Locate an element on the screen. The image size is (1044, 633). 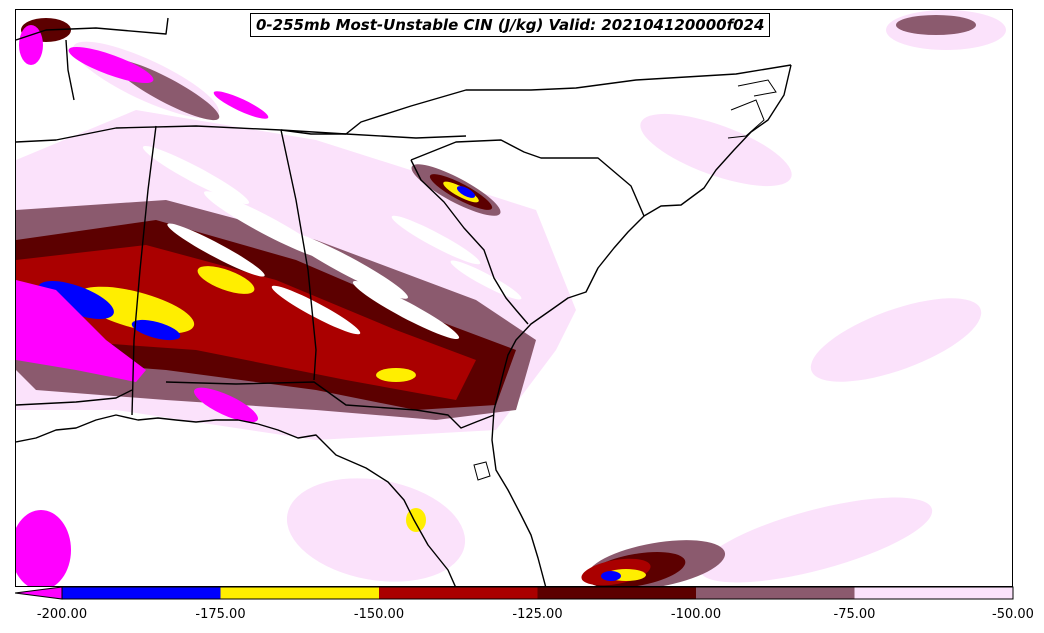
lake-okeechobee is located at coordinates (482, 471).